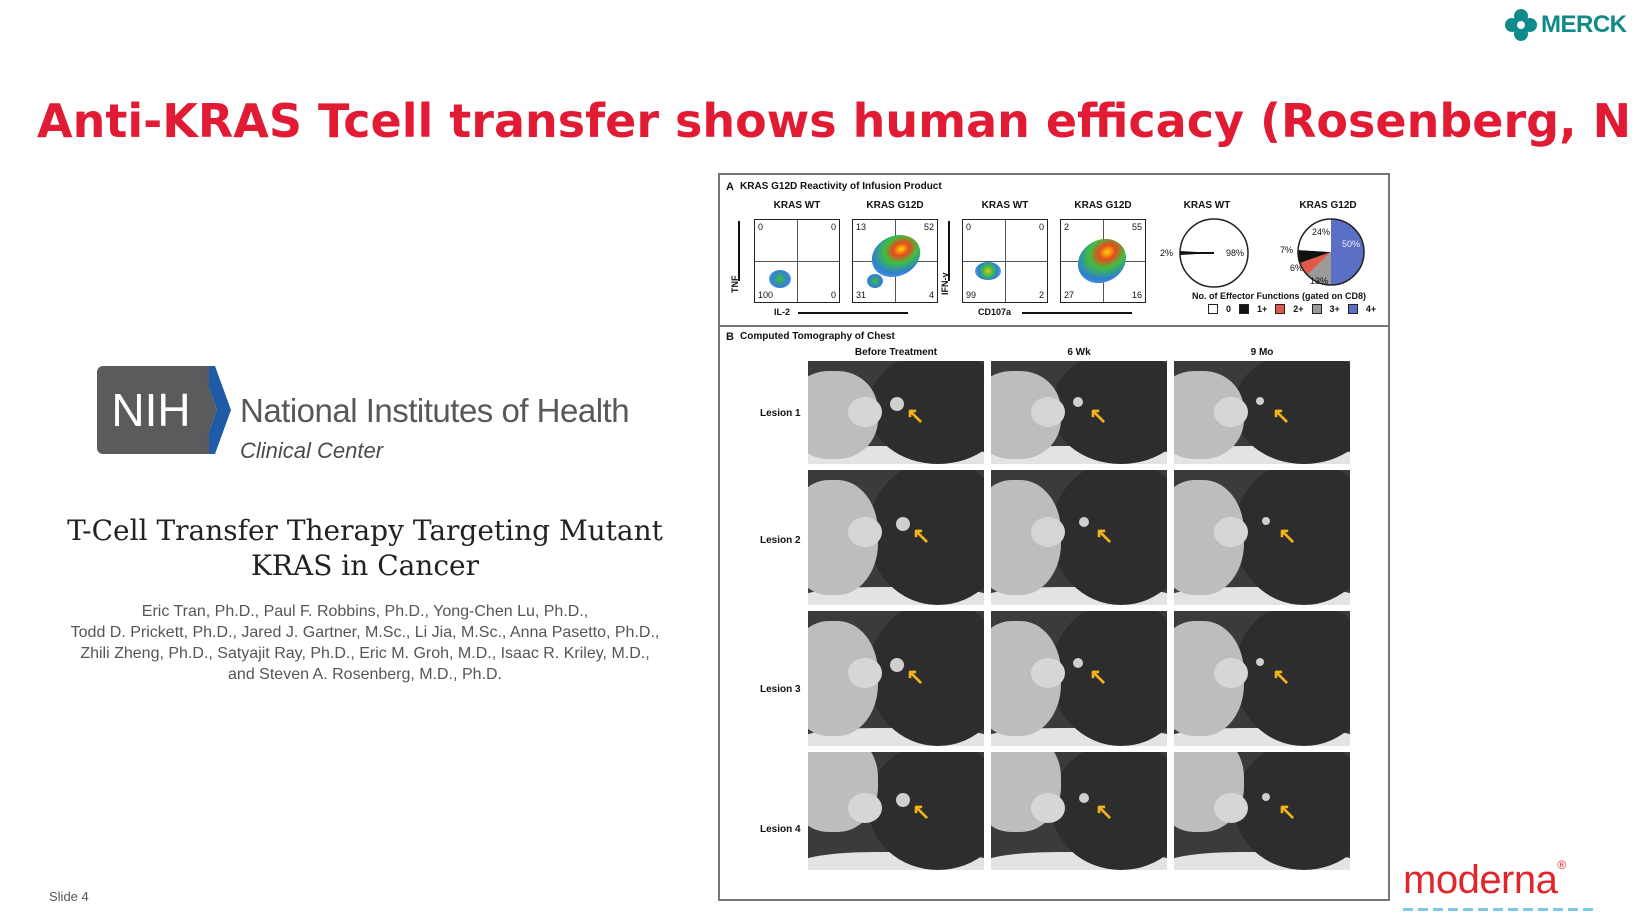  Describe the element at coordinates (365, 674) in the screenshot. I see `authors-line4: and Steven A. Rosenberg, M.D., Ph.D.` at that location.